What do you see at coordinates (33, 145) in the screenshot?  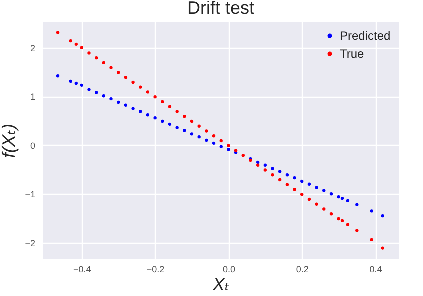 I see `y-tick-label: 0` at bounding box center [33, 145].